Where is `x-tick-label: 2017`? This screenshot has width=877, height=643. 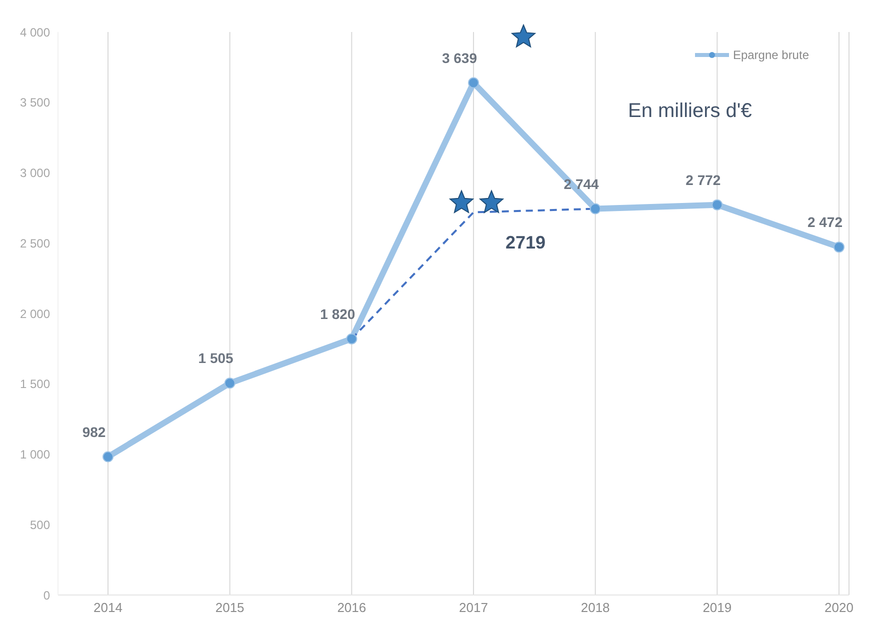
x-tick-label: 2017 is located at coordinates (473, 608).